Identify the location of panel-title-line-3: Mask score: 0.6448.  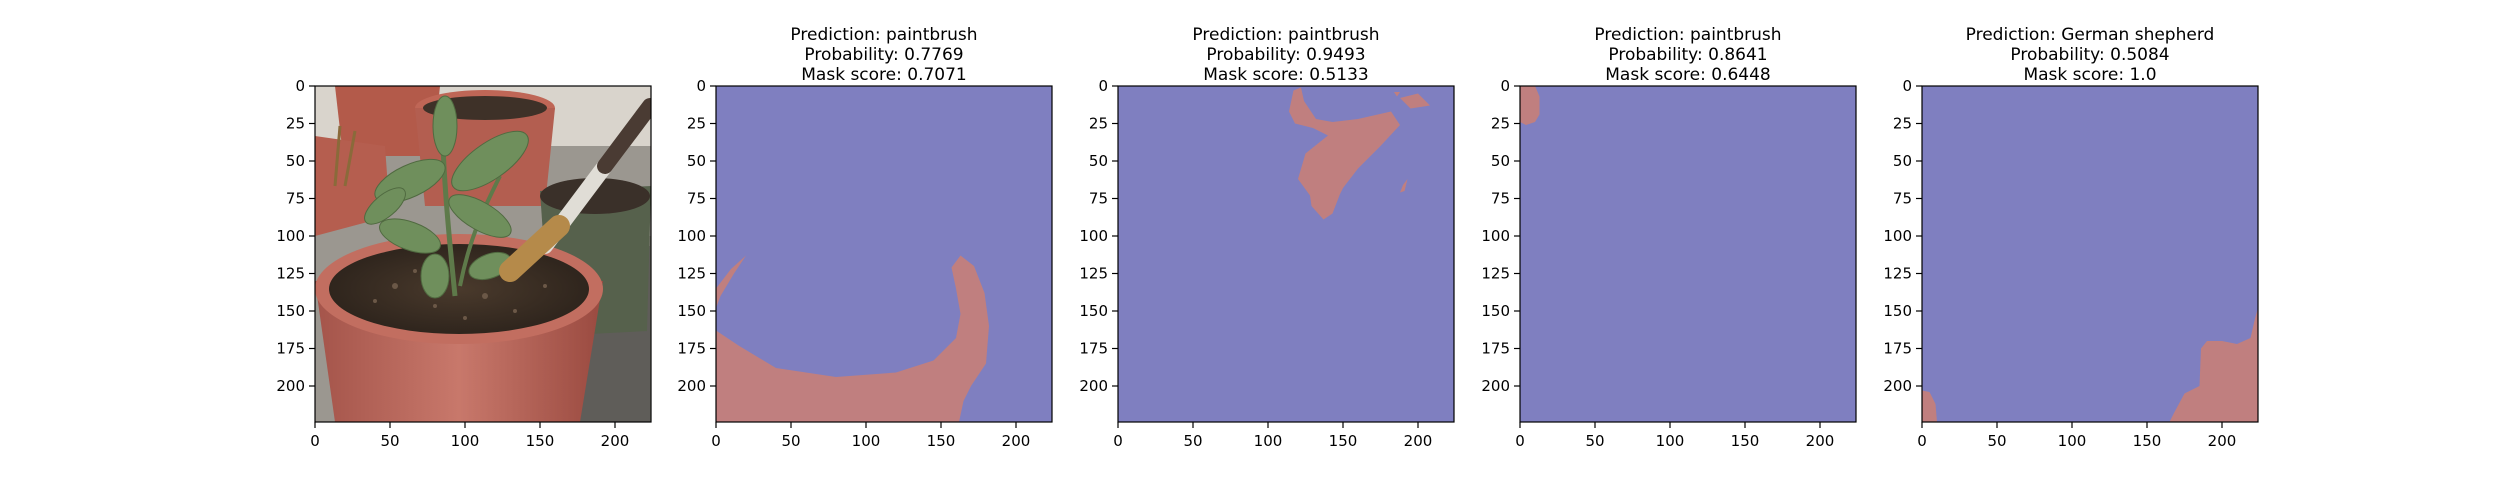
(1687, 75).